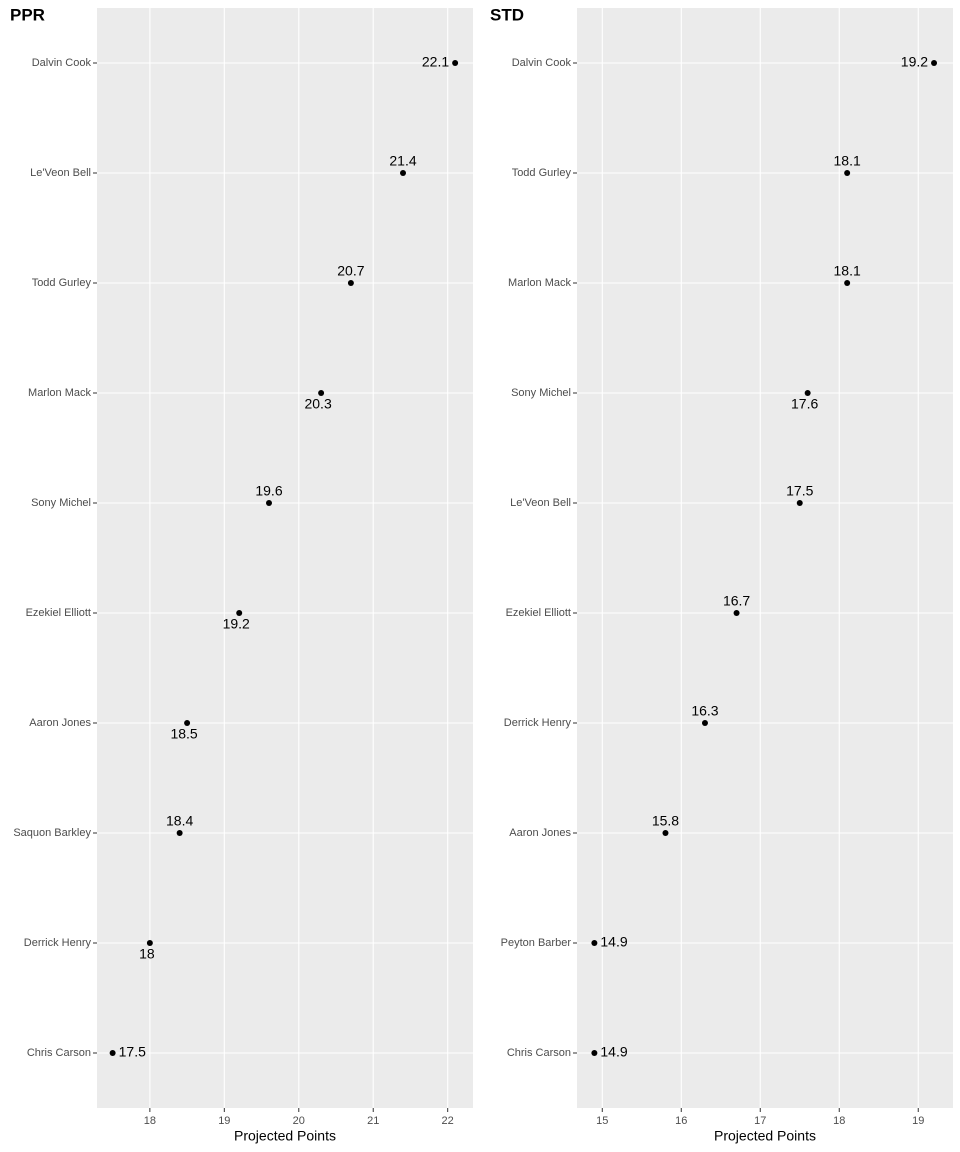 The height and width of the screenshot is (1152, 960). Describe the element at coordinates (507, 14) in the screenshot. I see `panel-title: STD` at that location.